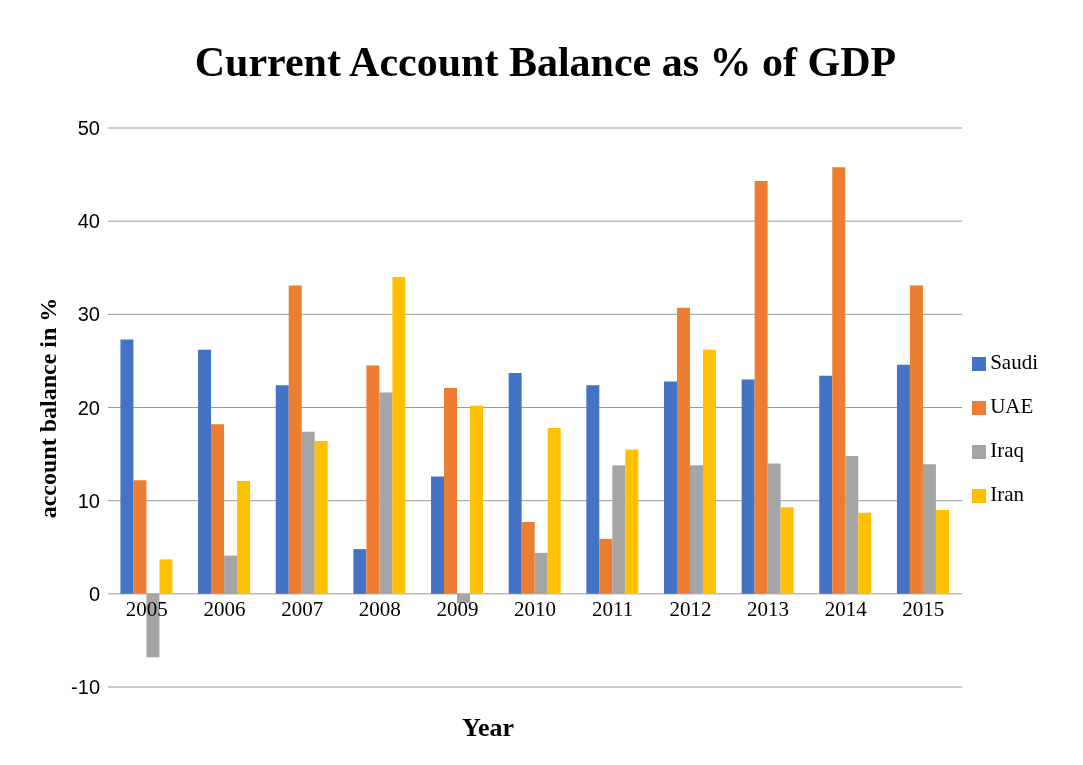 Image resolution: width=1083 pixels, height=765 pixels. Describe the element at coordinates (1012, 406) in the screenshot. I see `legend-label: UAE` at that location.